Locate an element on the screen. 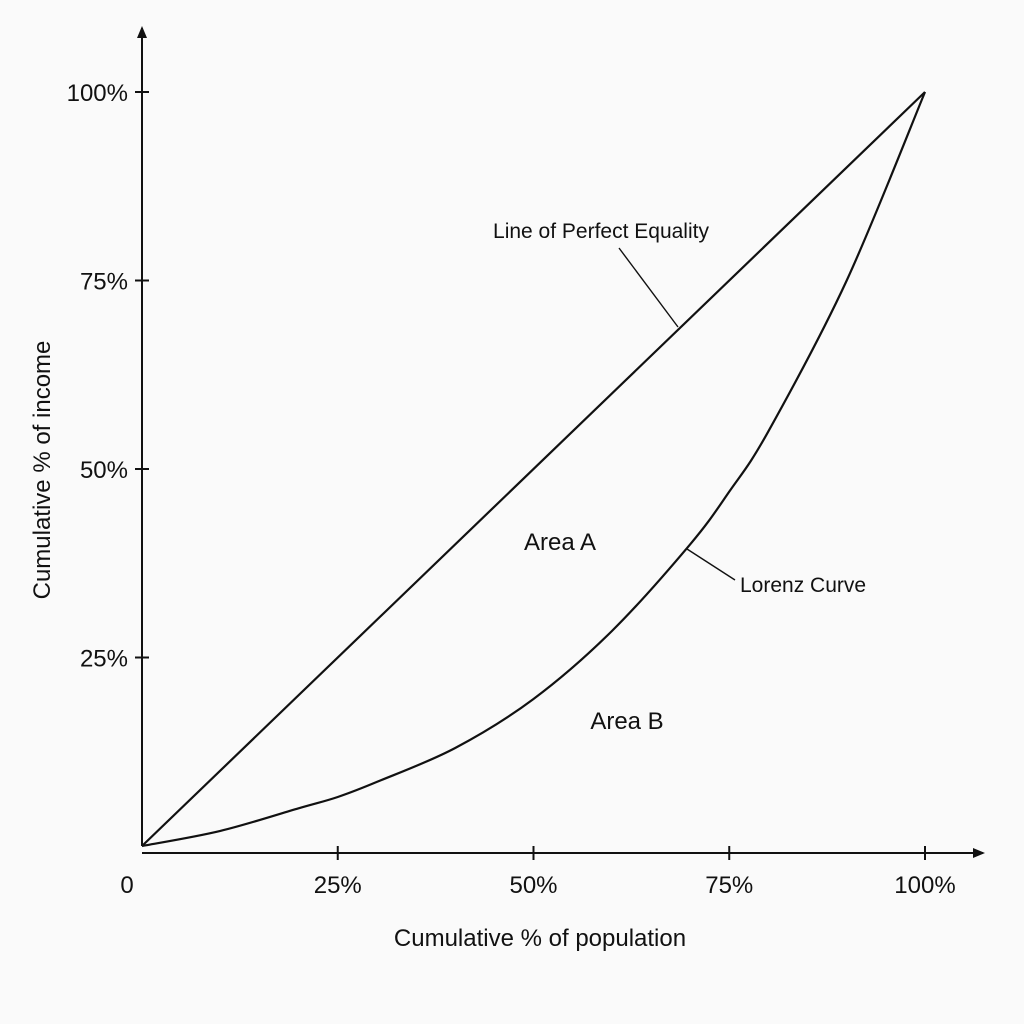 The height and width of the screenshot is (1024, 1024). lorenz-curve-label: Lorenz Curve is located at coordinates (803, 585).